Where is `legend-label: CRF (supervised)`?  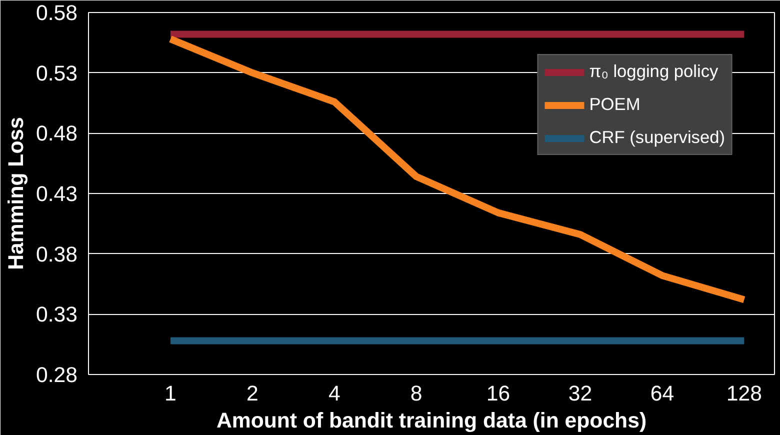
legend-label: CRF (supervised) is located at coordinates (657, 137).